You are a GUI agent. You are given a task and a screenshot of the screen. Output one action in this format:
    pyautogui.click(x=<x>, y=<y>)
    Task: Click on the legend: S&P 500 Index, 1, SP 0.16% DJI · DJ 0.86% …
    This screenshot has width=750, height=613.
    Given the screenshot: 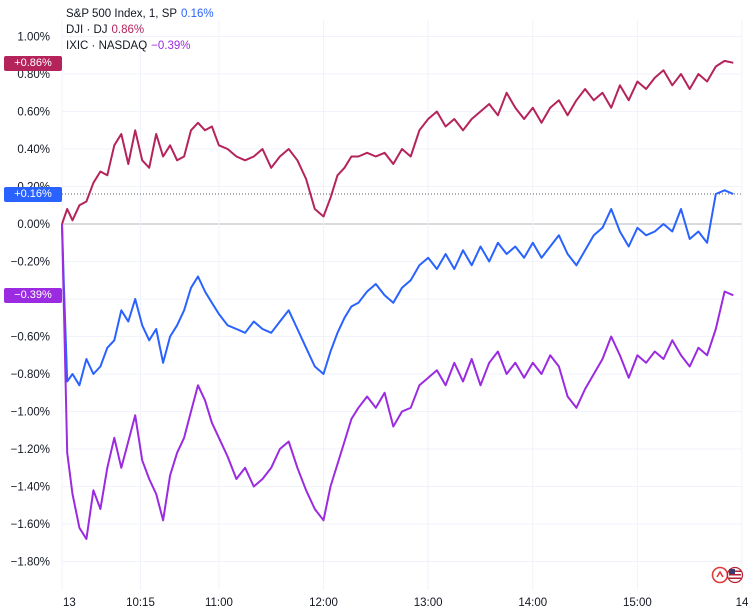 What is the action you would take?
    pyautogui.click(x=140, y=30)
    